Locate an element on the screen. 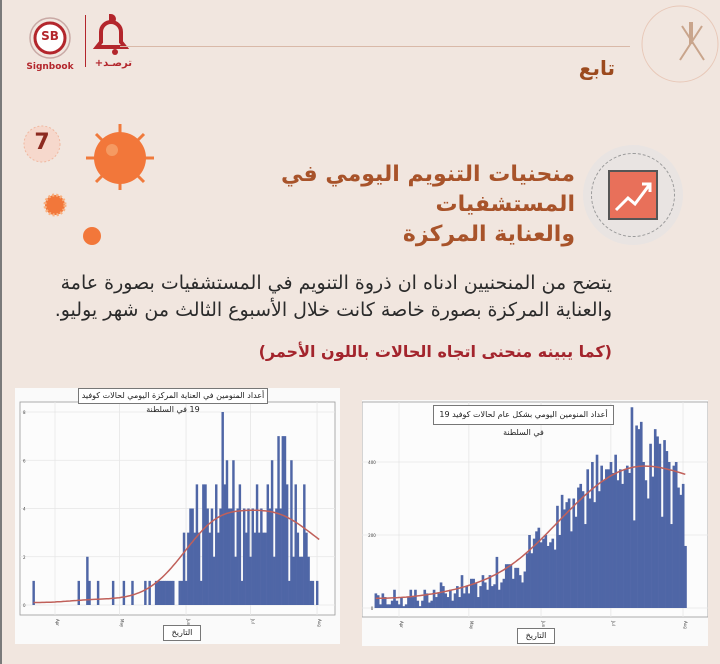  signbook-label: Signbook is located at coordinates (50, 67).